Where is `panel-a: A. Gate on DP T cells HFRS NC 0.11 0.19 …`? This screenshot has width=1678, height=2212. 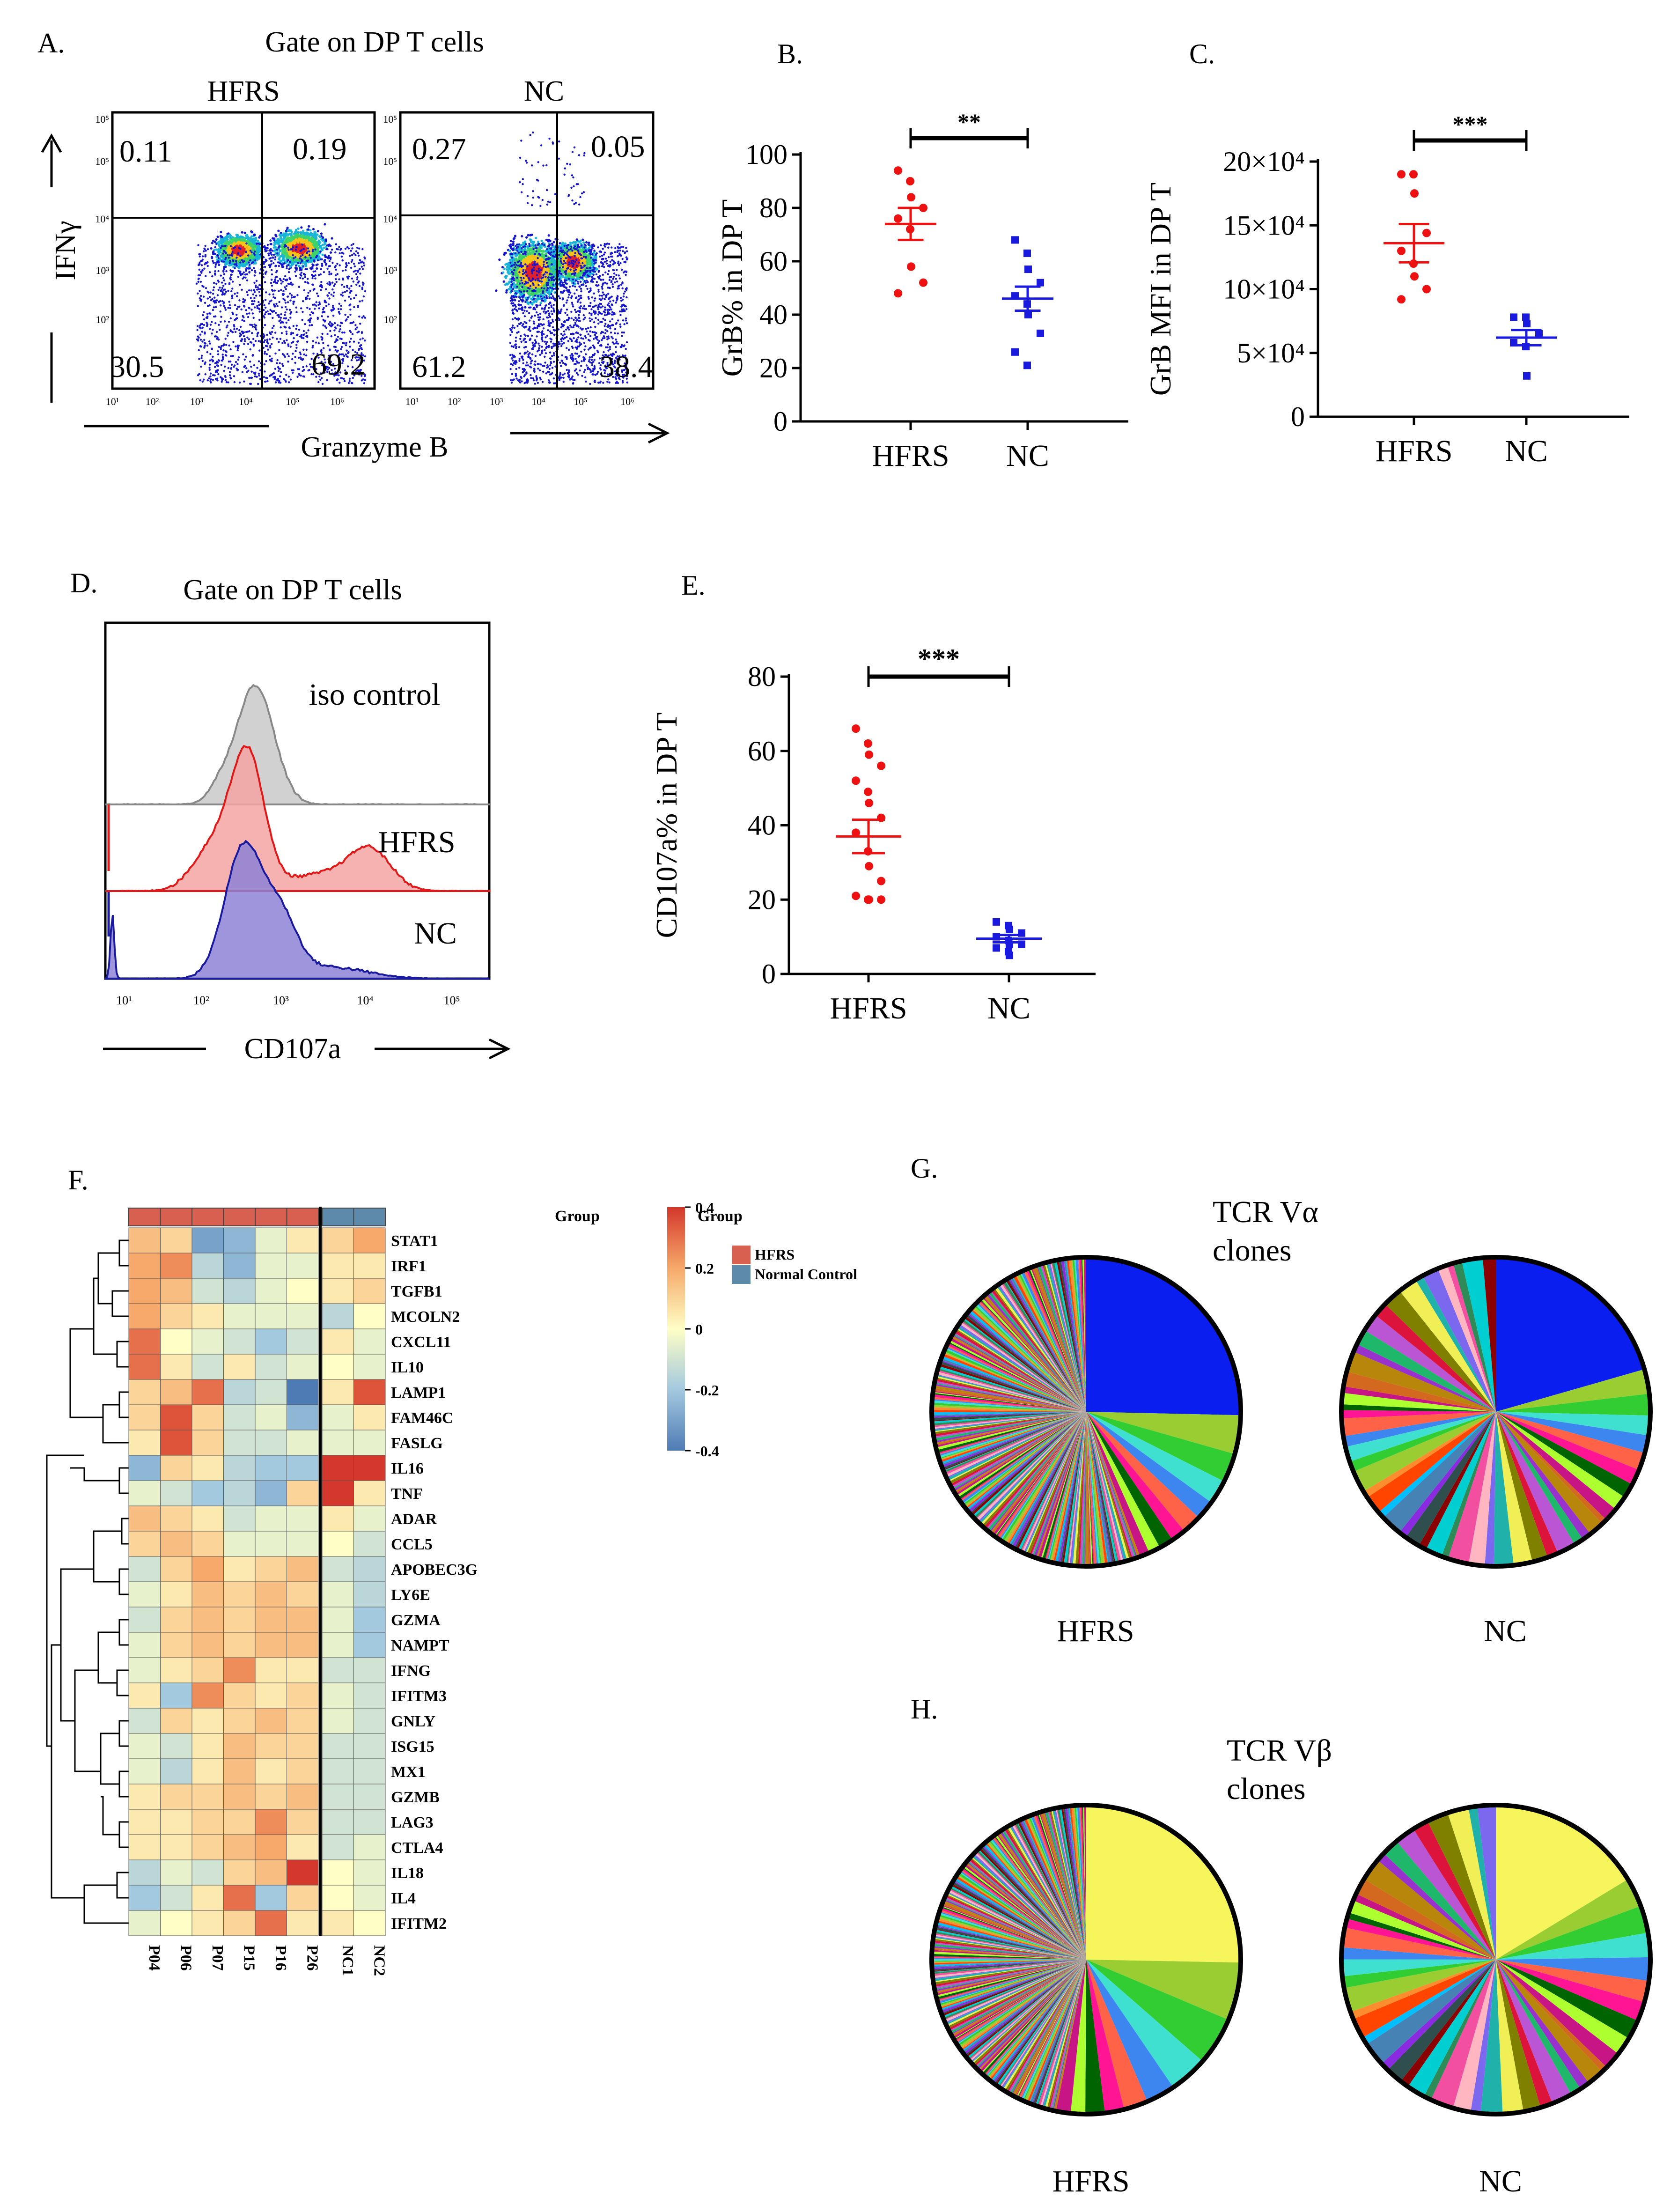
panel-a: A. Gate on DP T cells HFRS NC 0.11 0.19 … is located at coordinates (354, 244).